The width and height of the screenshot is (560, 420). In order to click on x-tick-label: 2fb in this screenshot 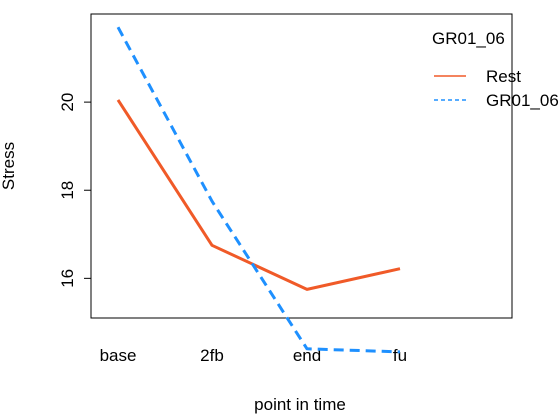, I will do `click(212, 355)`.